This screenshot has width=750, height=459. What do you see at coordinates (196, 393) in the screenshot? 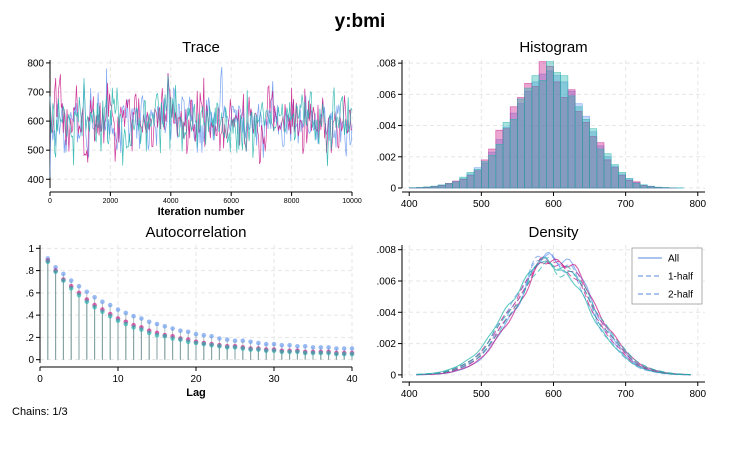
I see `x-axis-label: Lag` at bounding box center [196, 393].